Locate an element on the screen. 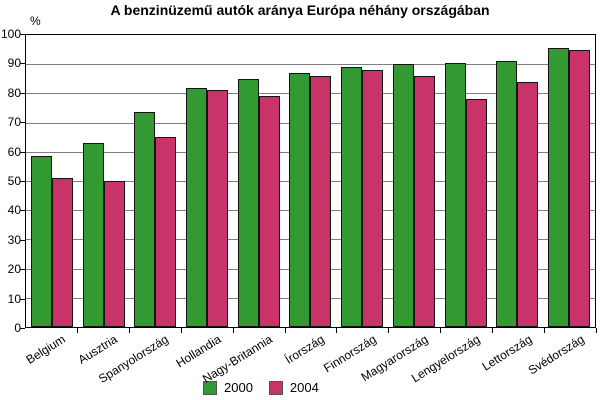  y-tick-label: 20 is located at coordinates (14, 269).